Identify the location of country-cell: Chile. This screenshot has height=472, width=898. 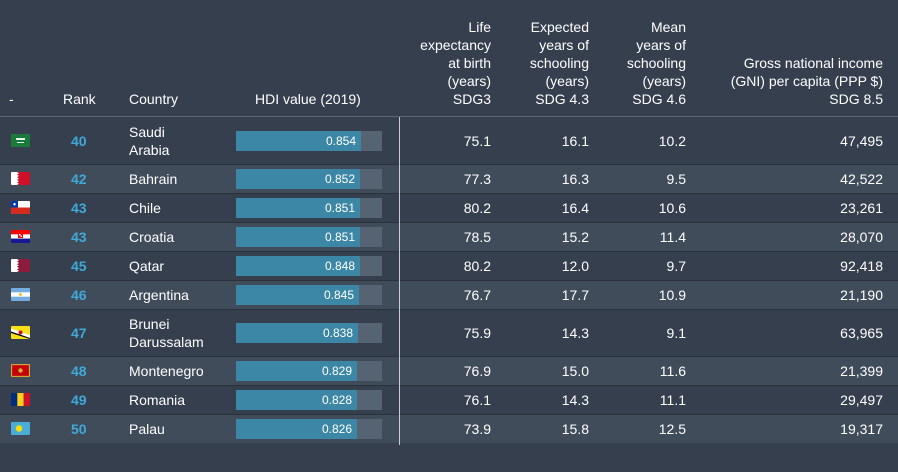
(145, 208).